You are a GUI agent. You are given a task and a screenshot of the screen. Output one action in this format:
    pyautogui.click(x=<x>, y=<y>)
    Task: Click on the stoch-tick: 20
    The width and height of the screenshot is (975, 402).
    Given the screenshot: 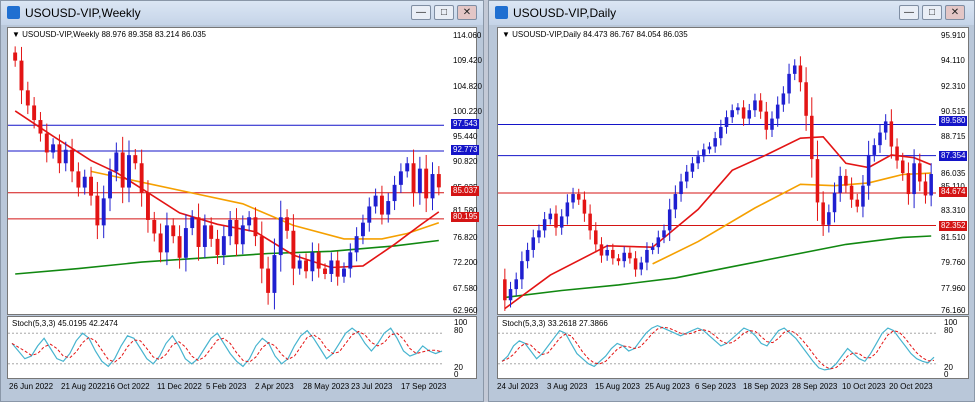 What is the action you would take?
    pyautogui.click(x=948, y=367)
    